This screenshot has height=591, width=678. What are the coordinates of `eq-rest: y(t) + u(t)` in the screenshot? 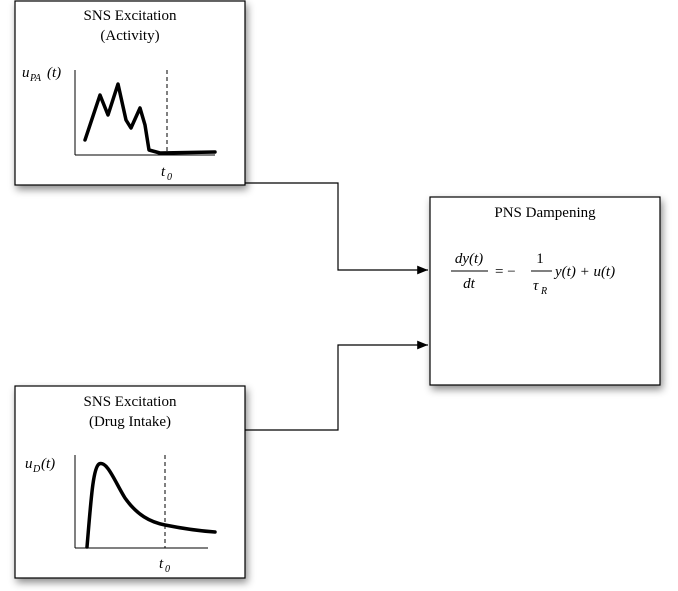 It's located at (584, 272).